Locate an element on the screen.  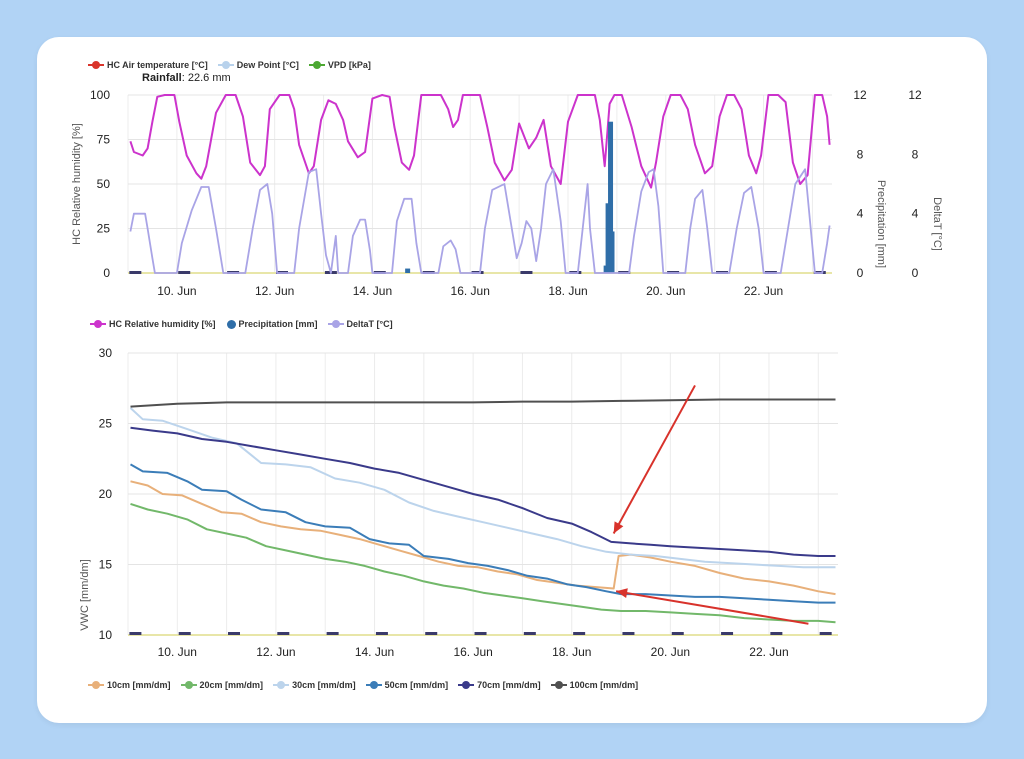
legend-item-deltat-c: DeltaT [°C] is located at coordinates (360, 324).